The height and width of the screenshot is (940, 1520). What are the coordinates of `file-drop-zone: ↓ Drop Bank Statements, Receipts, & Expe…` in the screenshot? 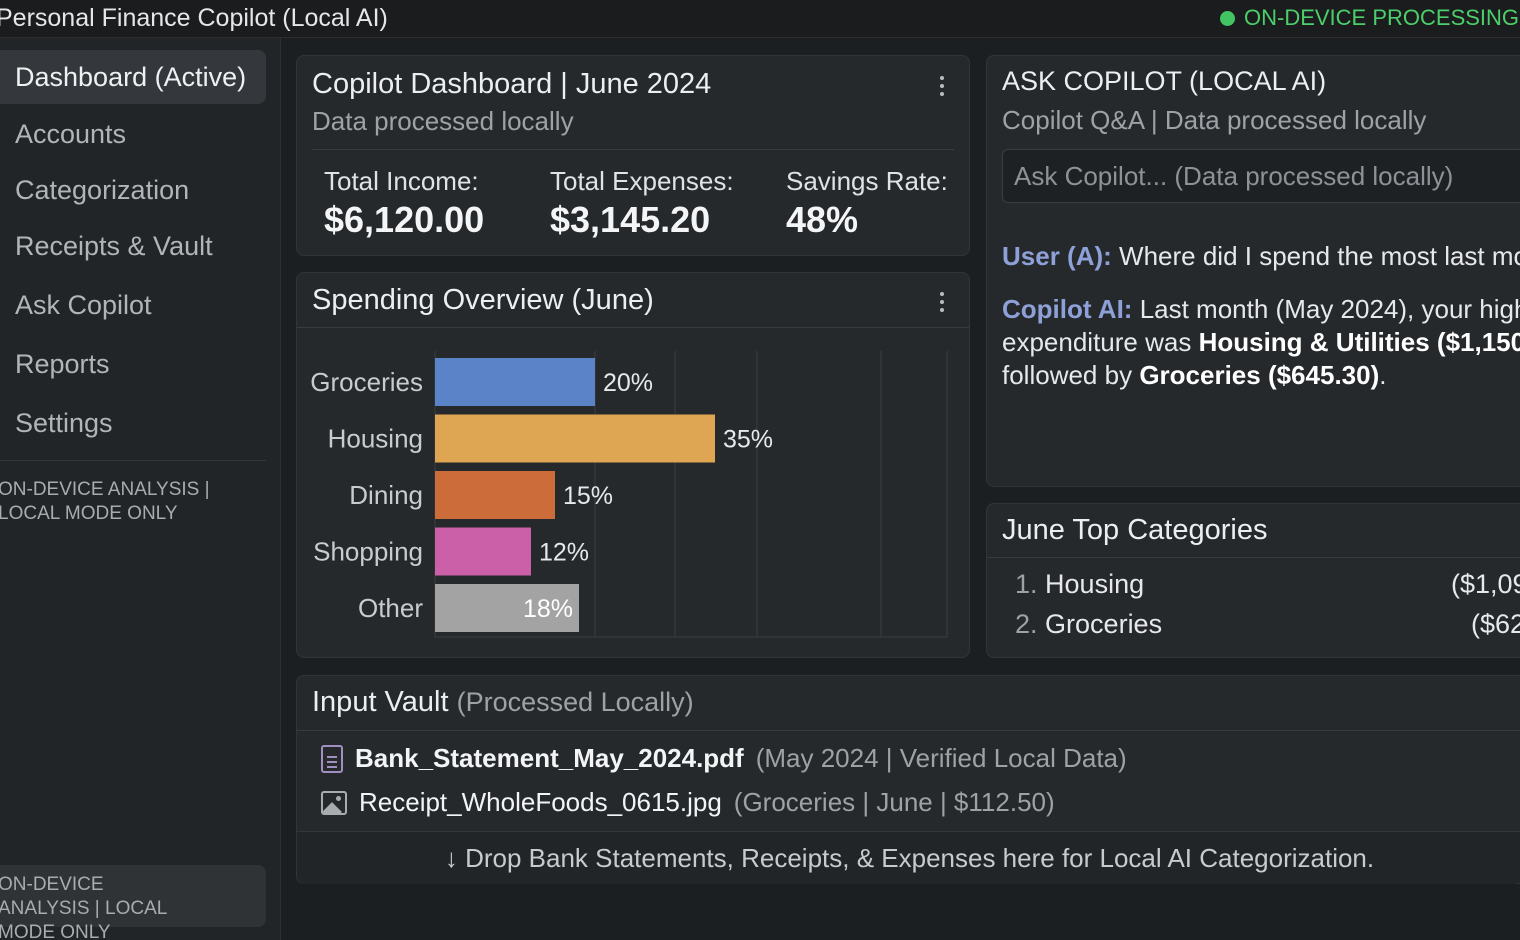 It's located at (908, 857).